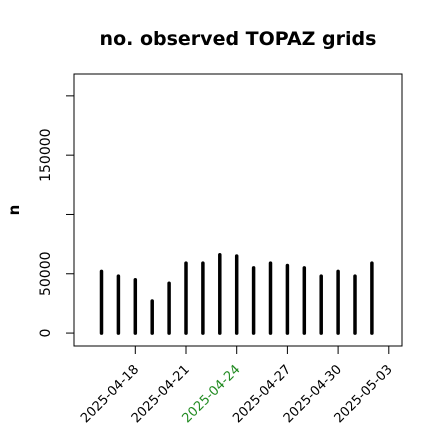 The image size is (440, 440). Describe the element at coordinates (46, 333) in the screenshot. I see `y-tick-label: 0` at that location.